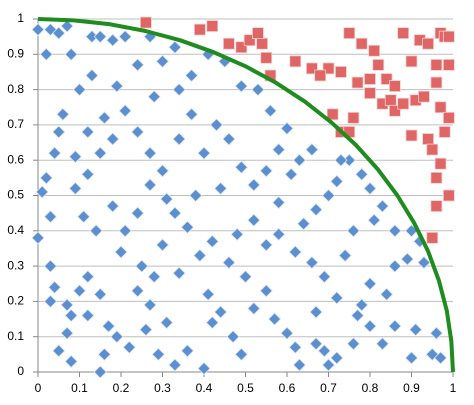 The width and height of the screenshot is (474, 405). I want to click on x-tick-label: 0.5, so click(245, 388).